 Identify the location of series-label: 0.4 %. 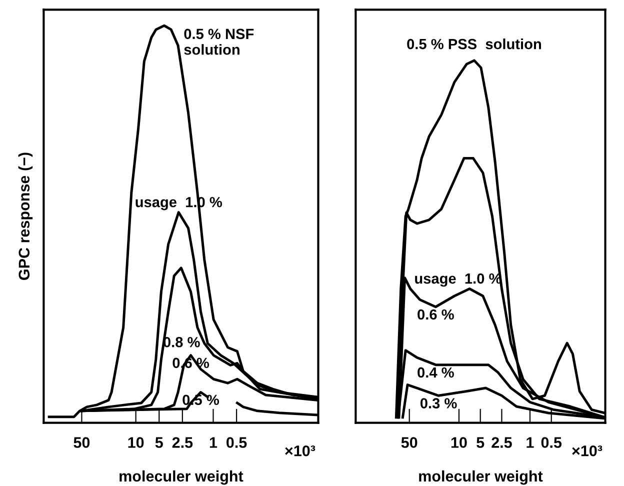
(436, 372).